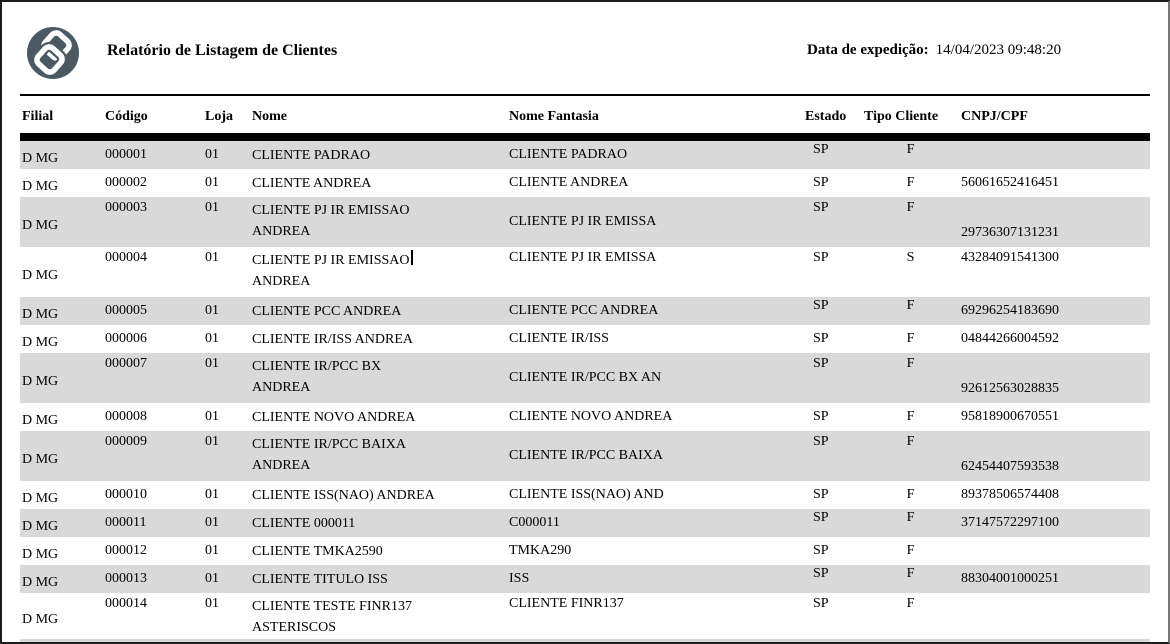  I want to click on cell-codigo: 000011, so click(126, 522).